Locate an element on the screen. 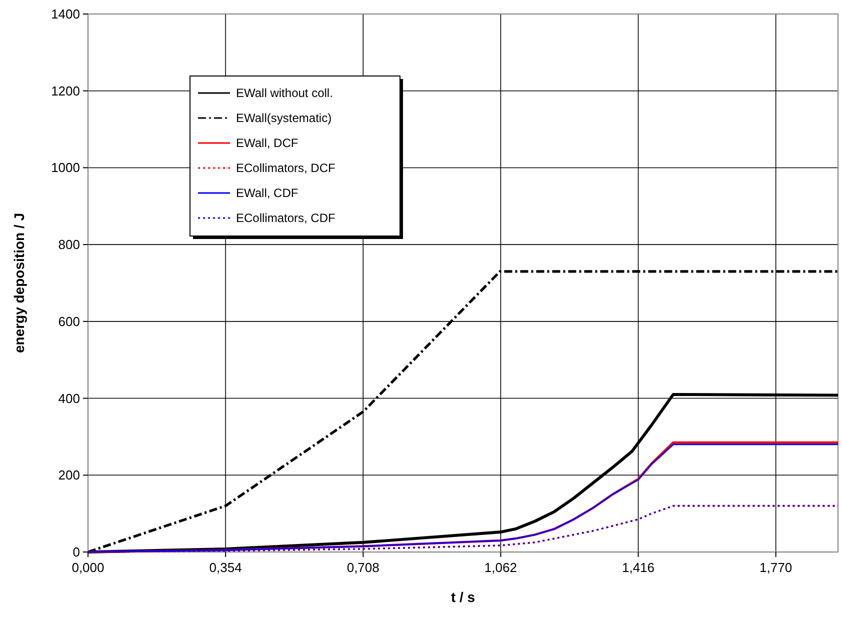  y-tick-label: 600 is located at coordinates (69, 321).